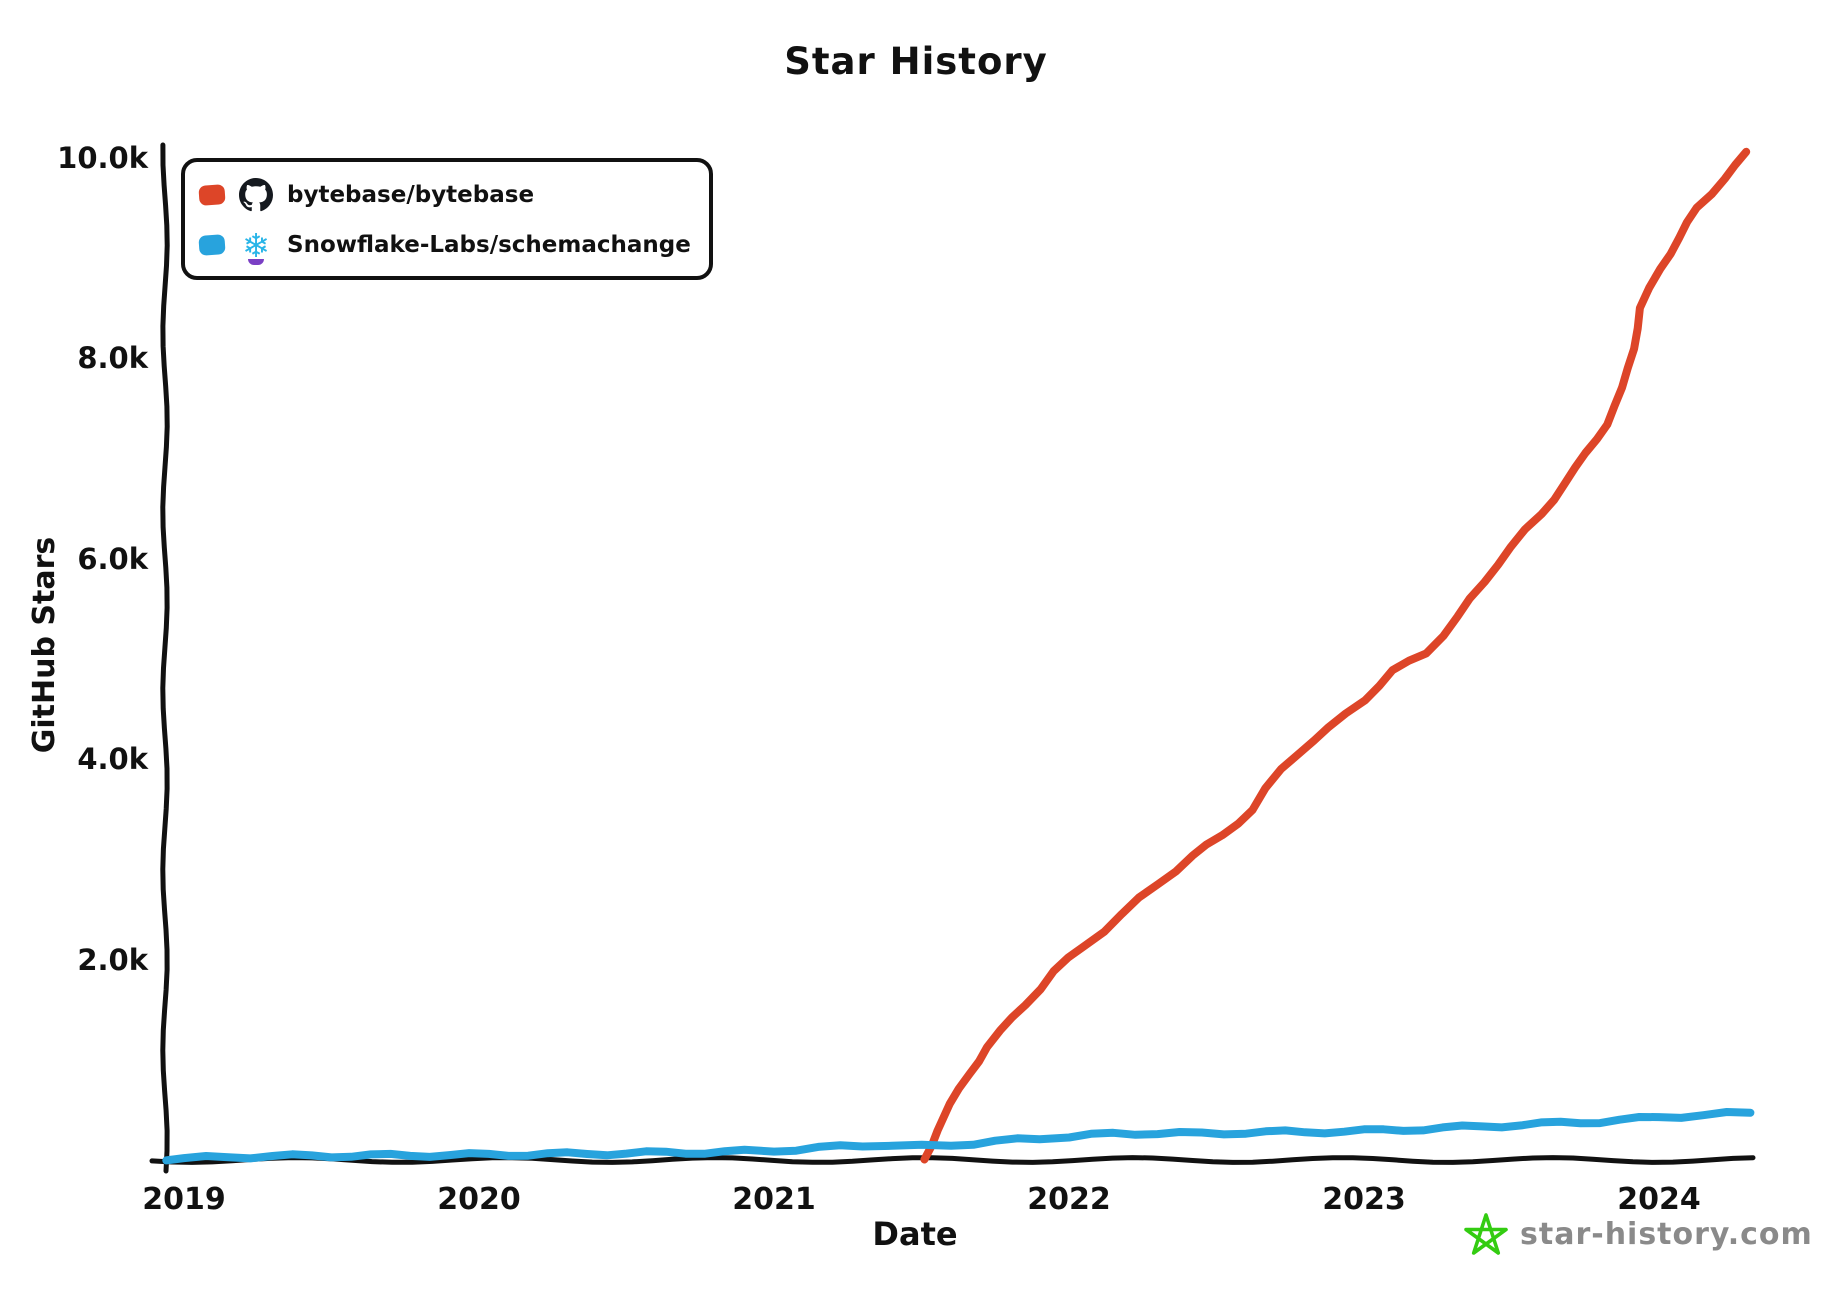 The image size is (1832, 1308). I want to click on x-axis-line, so click(952, 1160).